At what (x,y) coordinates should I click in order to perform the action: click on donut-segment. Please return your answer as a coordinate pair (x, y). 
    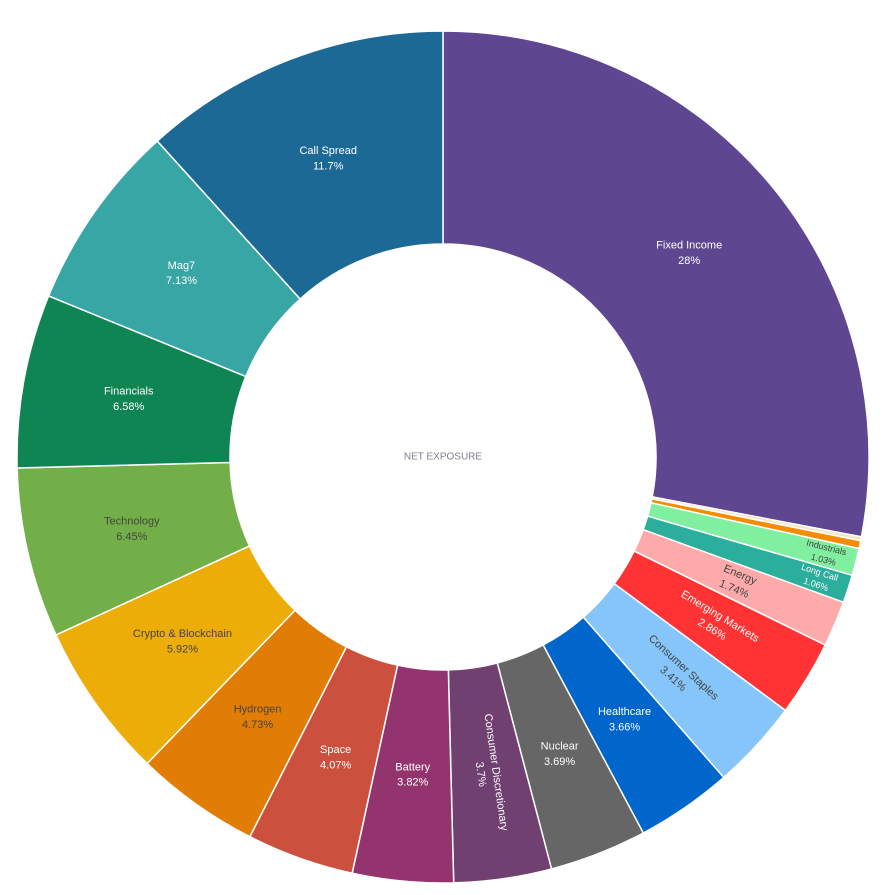
    Looking at the image, I should click on (300, 165).